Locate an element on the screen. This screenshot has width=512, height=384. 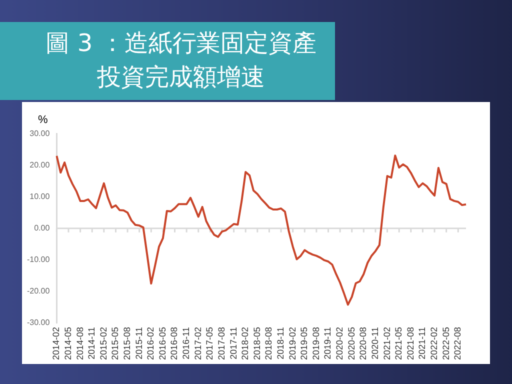
x-tick-label: 2016-08 is located at coordinates (174, 343).